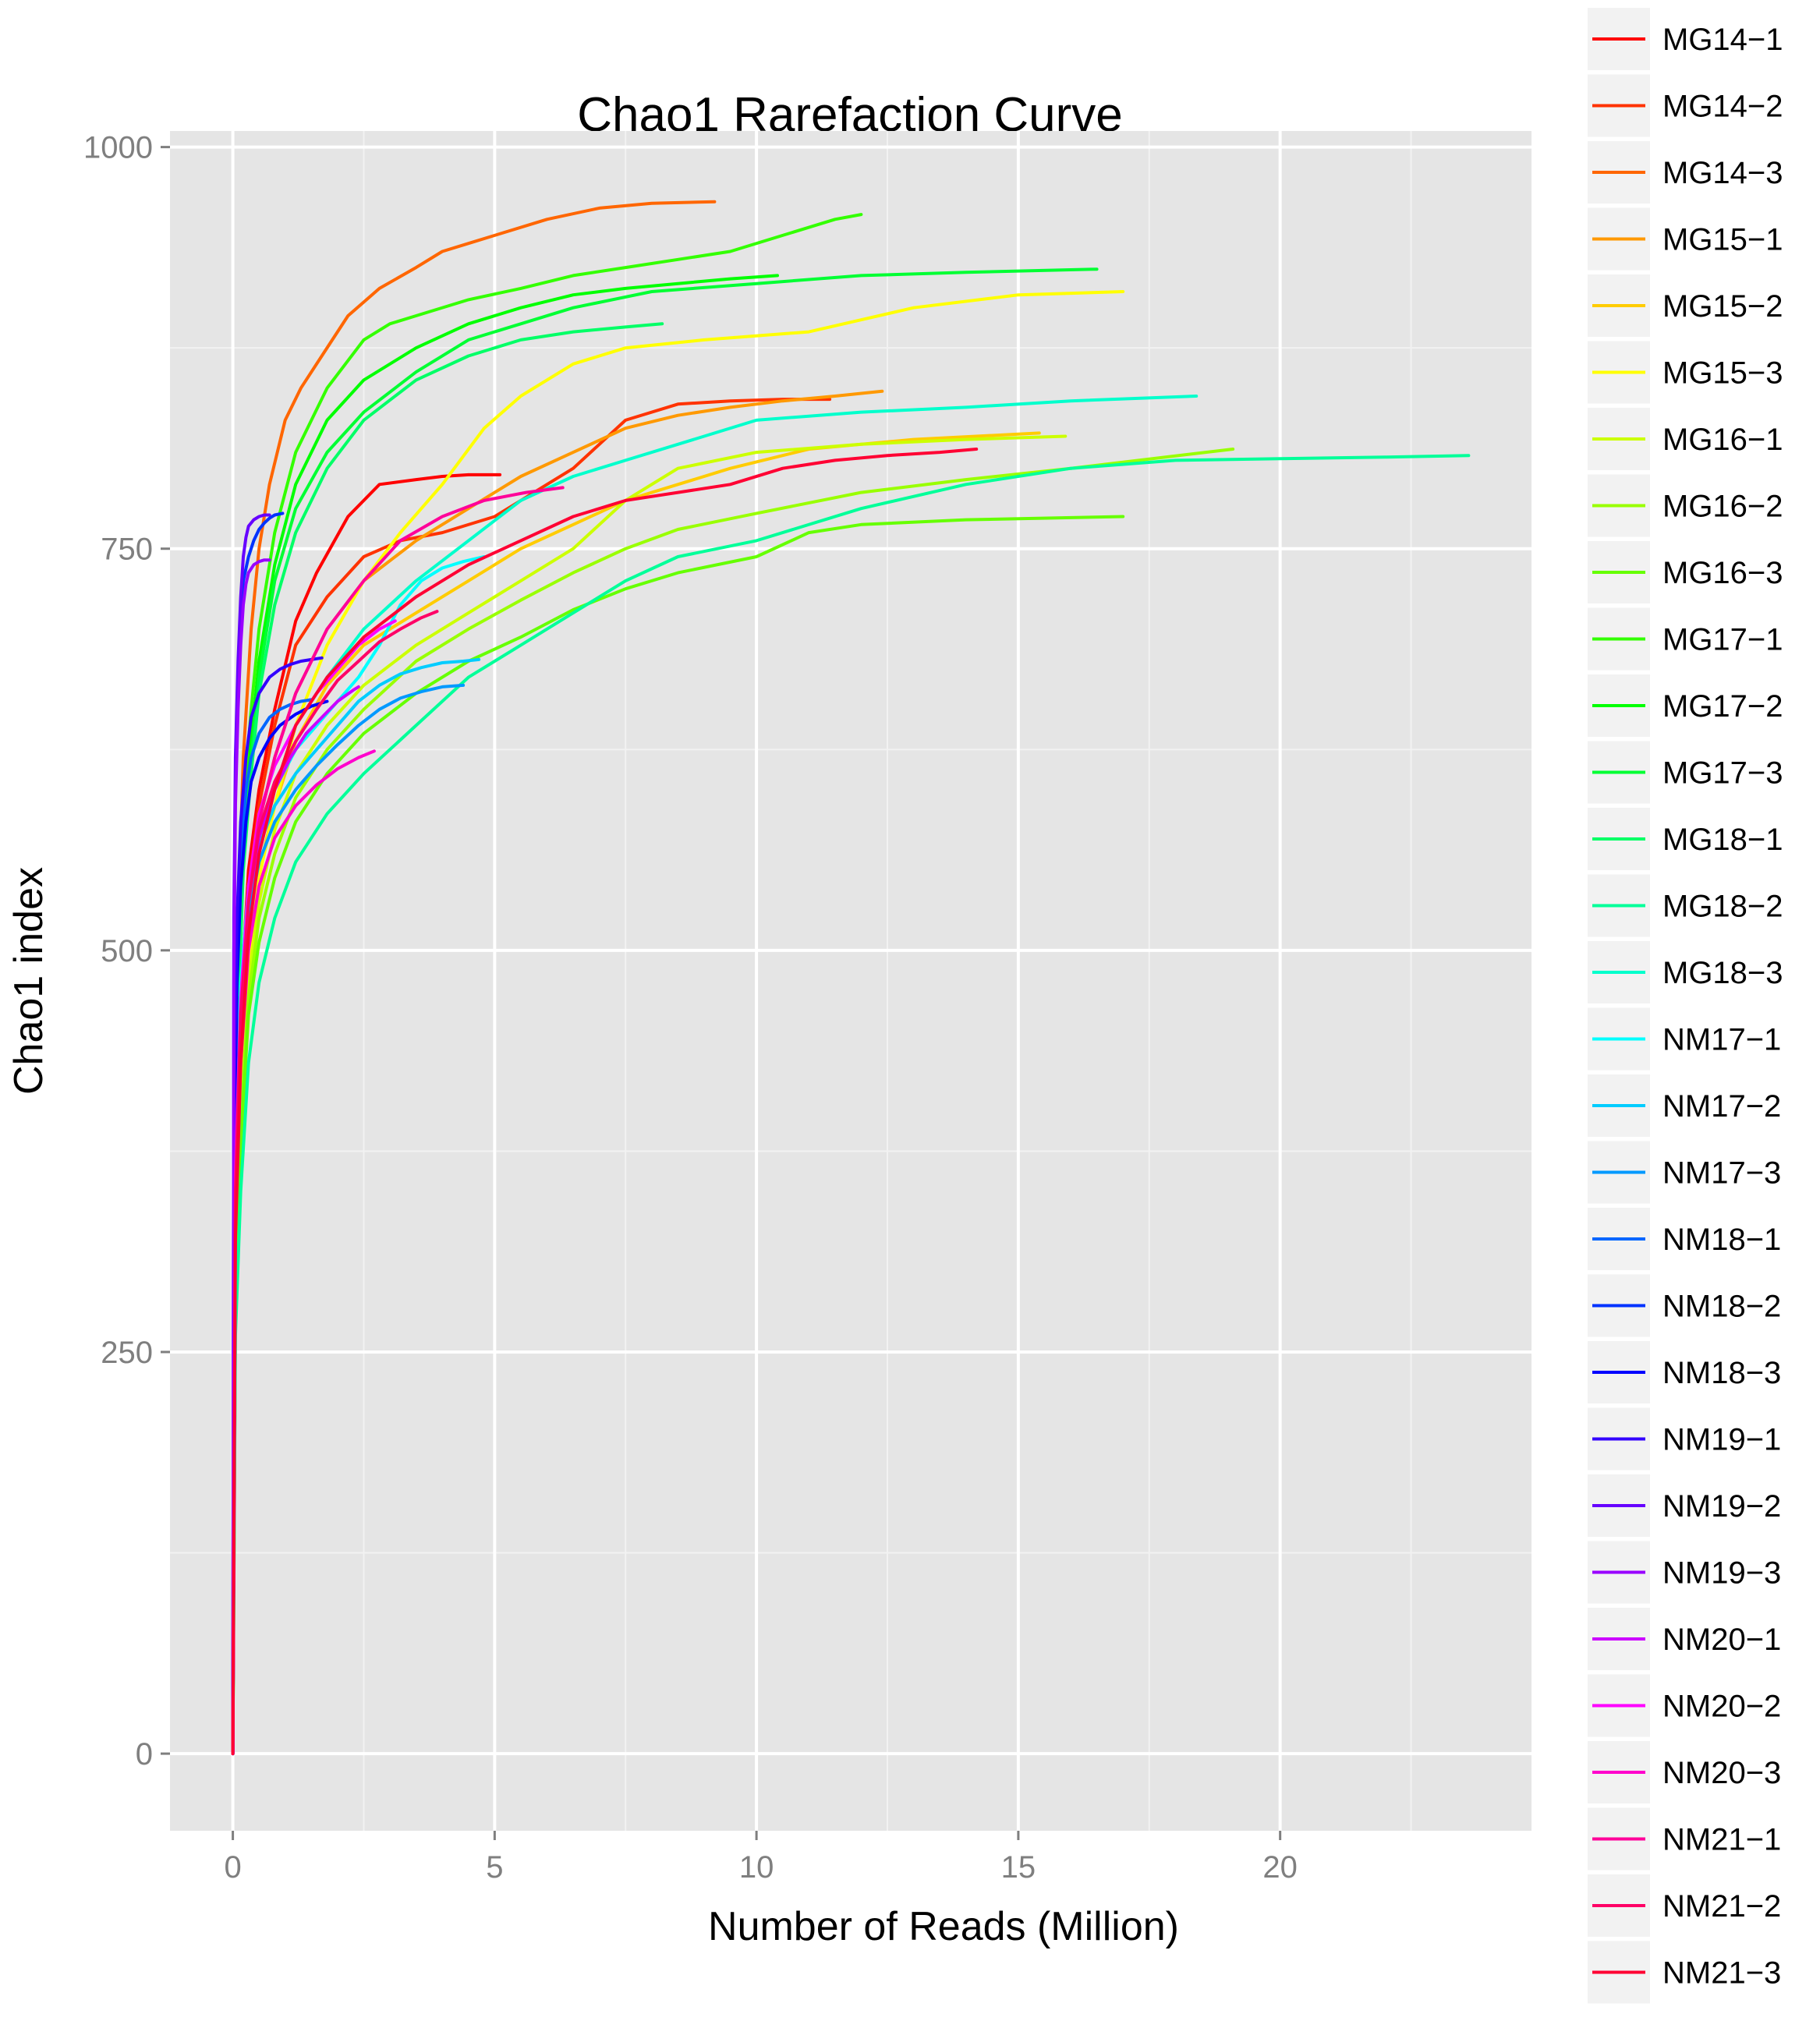 The image size is (1820, 2021). Describe the element at coordinates (335, 1183) in the screenshot. I see `series-line-NM21−2` at that location.